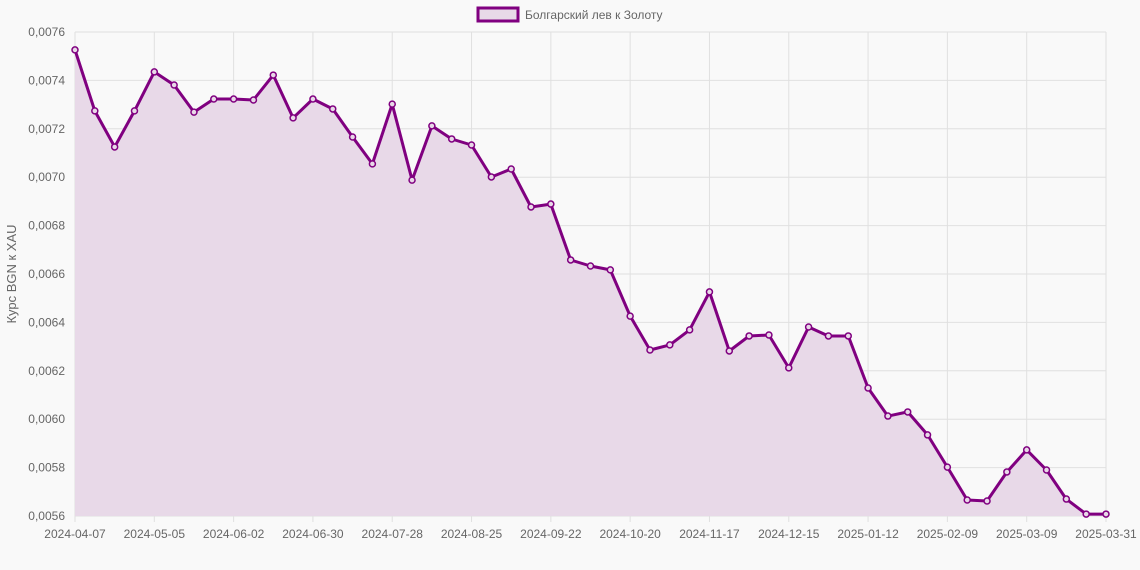 This screenshot has width=1140, height=570. Describe the element at coordinates (46, 322) in the screenshot. I see `y-tick-label: 0,0064` at that location.